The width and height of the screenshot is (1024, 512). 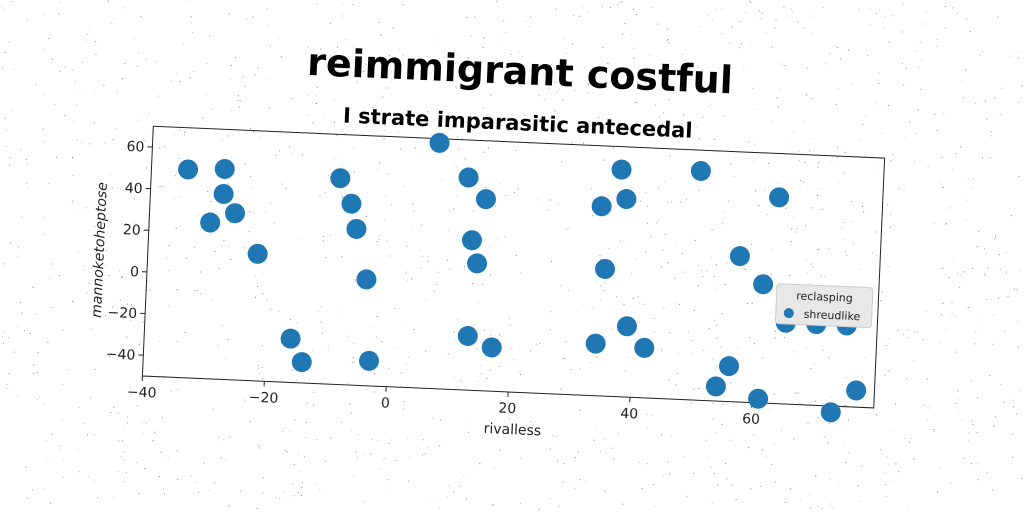 What do you see at coordinates (263, 398) in the screenshot?
I see `x-tick-label: −20` at bounding box center [263, 398].